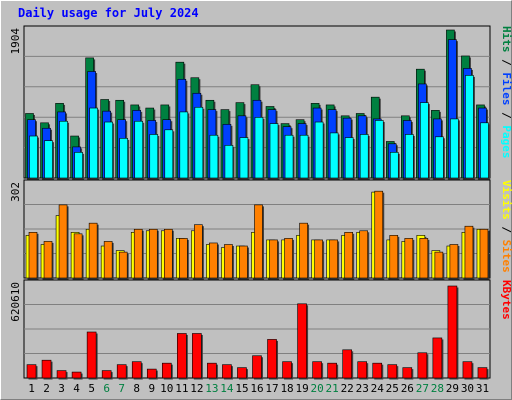 The height and width of the screenshot is (400, 512). I want to click on x-tick-label-day-24: 24, so click(378, 388).